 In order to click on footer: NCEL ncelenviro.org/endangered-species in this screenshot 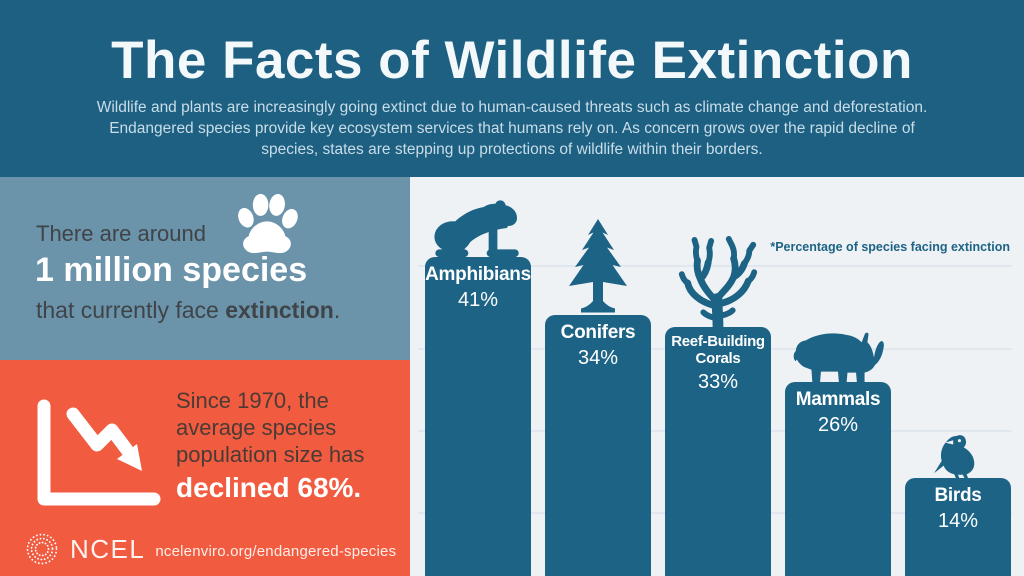, I will do `click(210, 549)`.